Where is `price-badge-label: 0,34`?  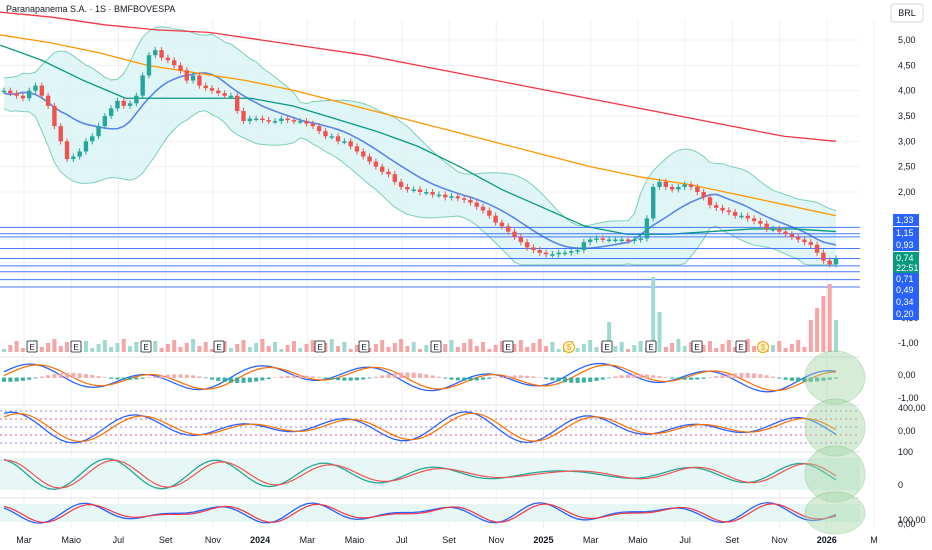
price-badge-label: 0,34 is located at coordinates (905, 302).